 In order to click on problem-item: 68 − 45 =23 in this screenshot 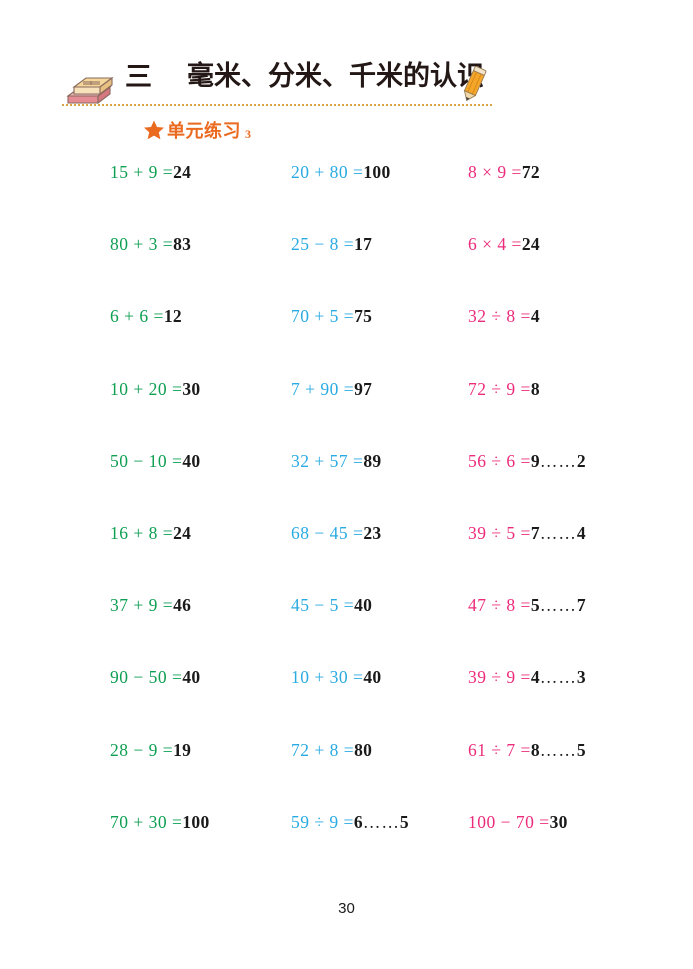, I will do `click(336, 533)`.